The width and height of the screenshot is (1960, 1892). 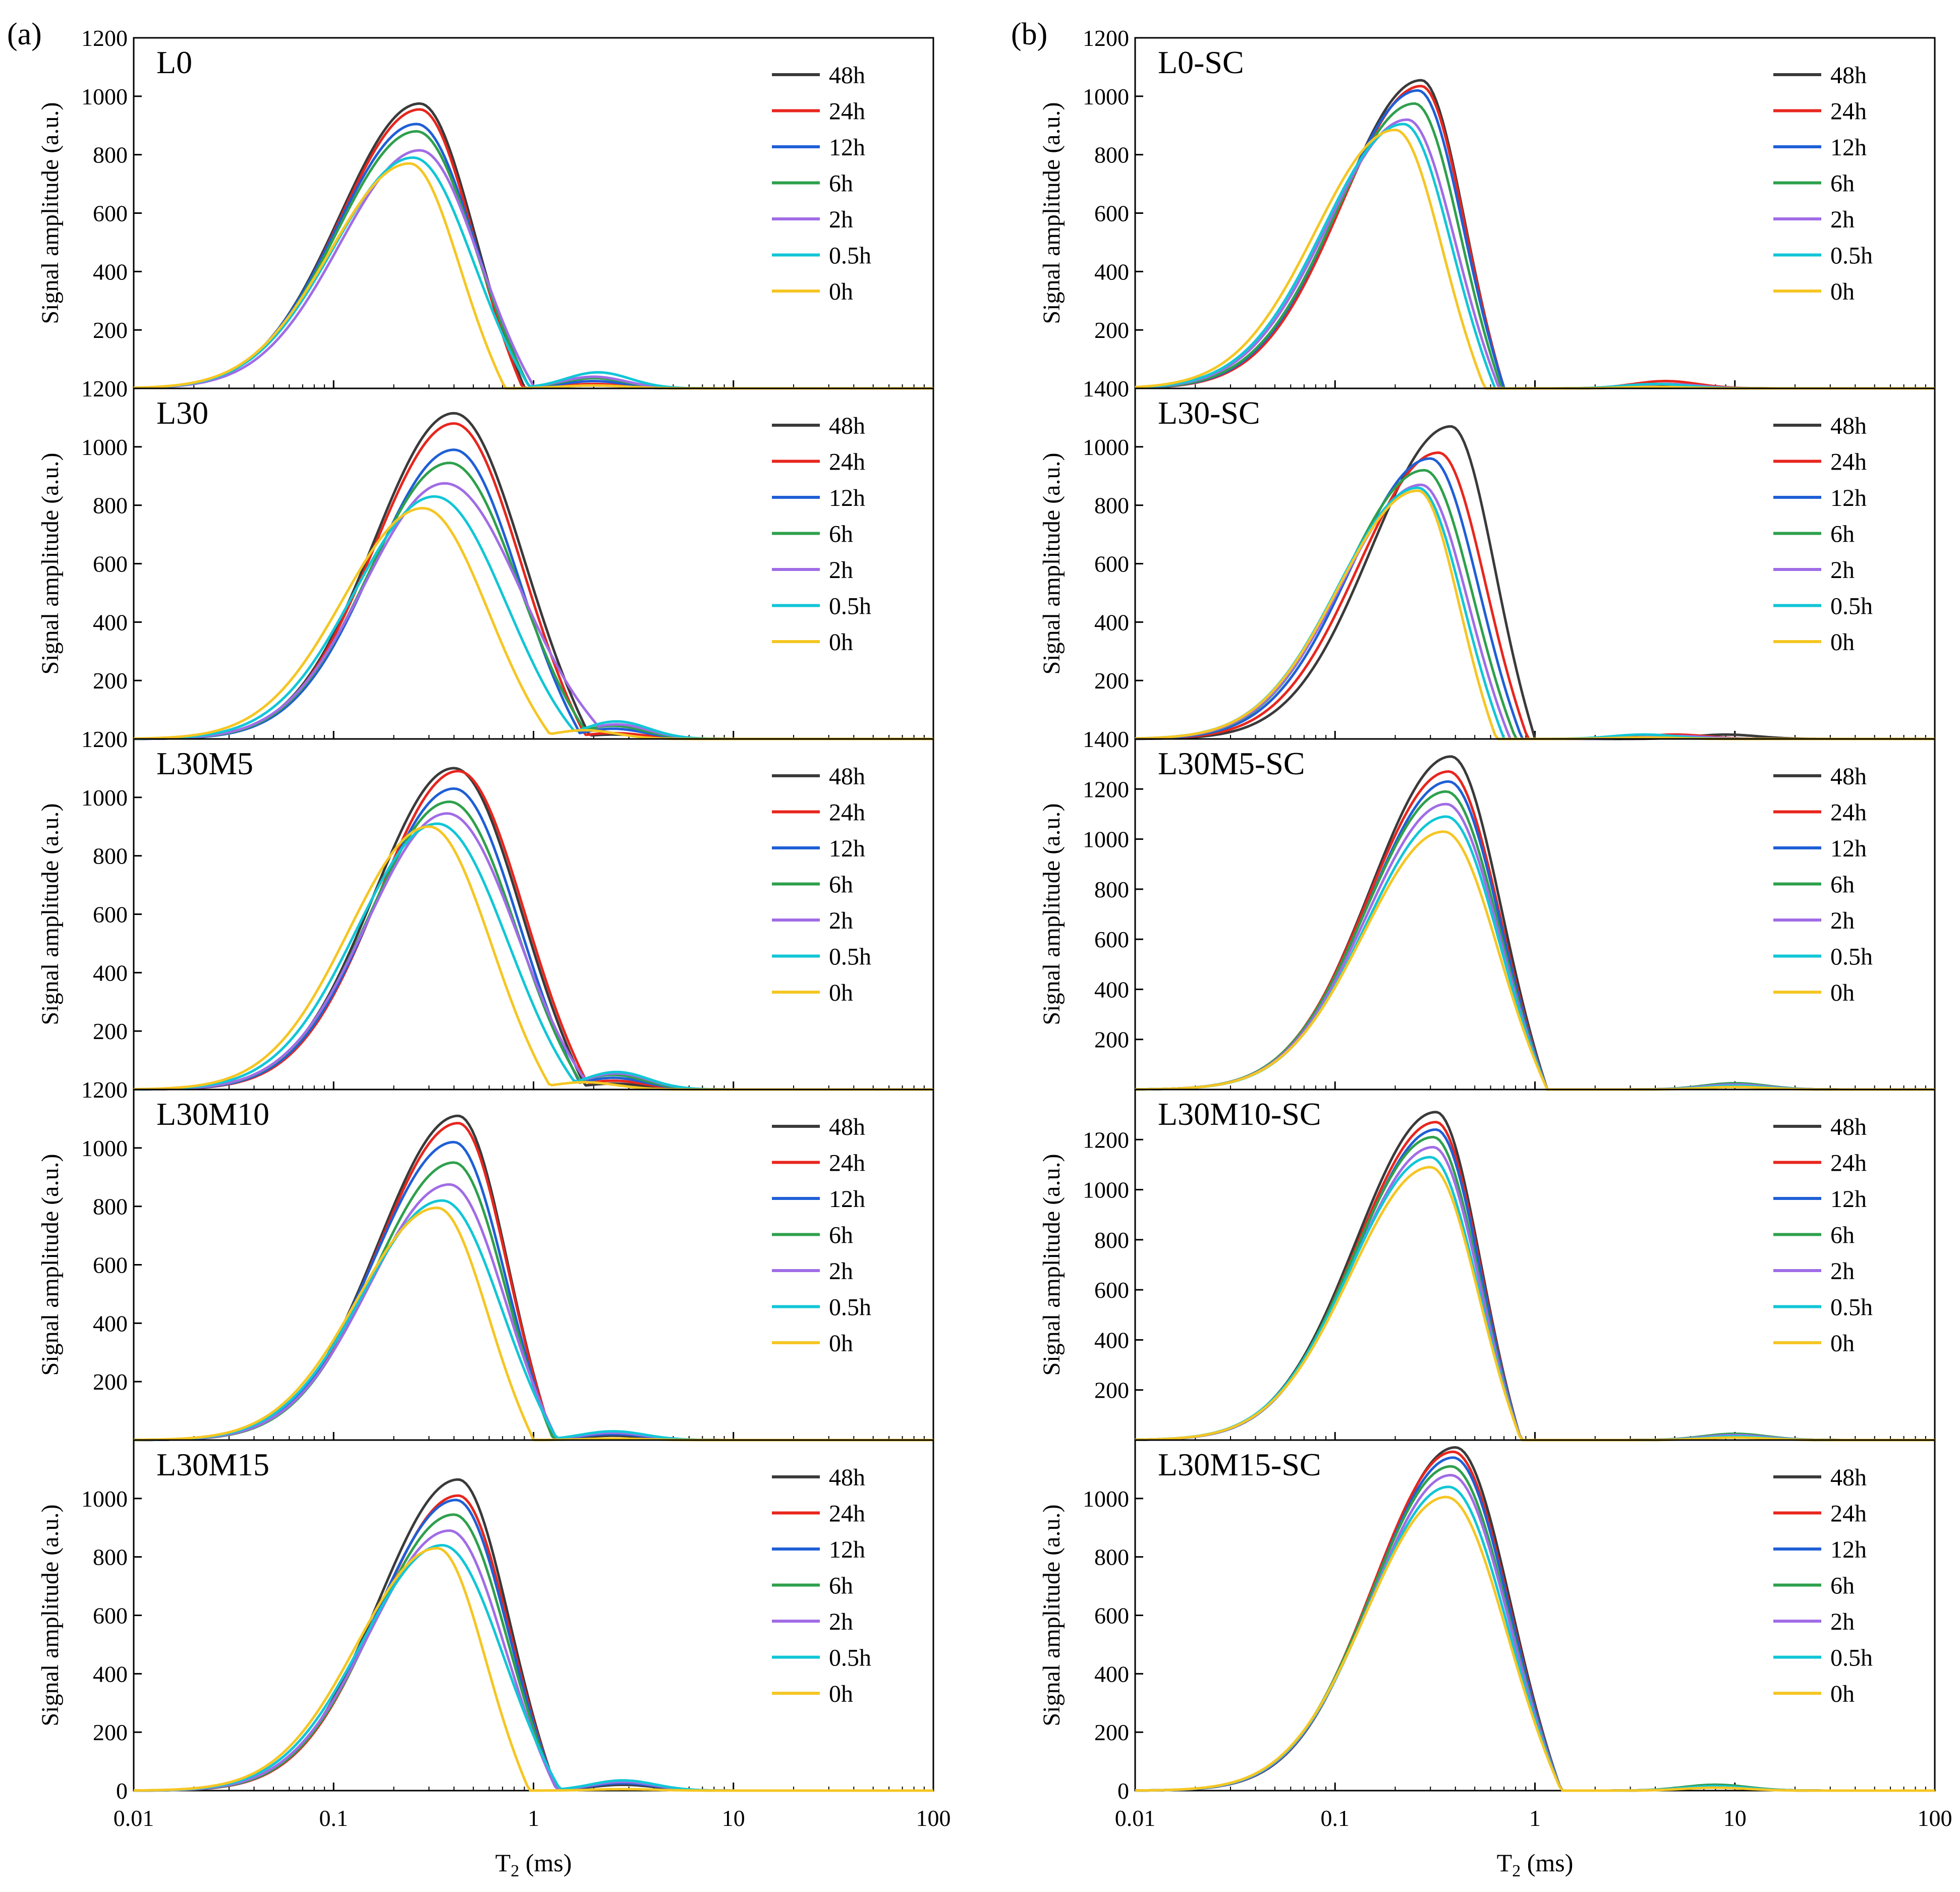 I want to click on panel-title: L30M10, so click(x=212, y=1114).